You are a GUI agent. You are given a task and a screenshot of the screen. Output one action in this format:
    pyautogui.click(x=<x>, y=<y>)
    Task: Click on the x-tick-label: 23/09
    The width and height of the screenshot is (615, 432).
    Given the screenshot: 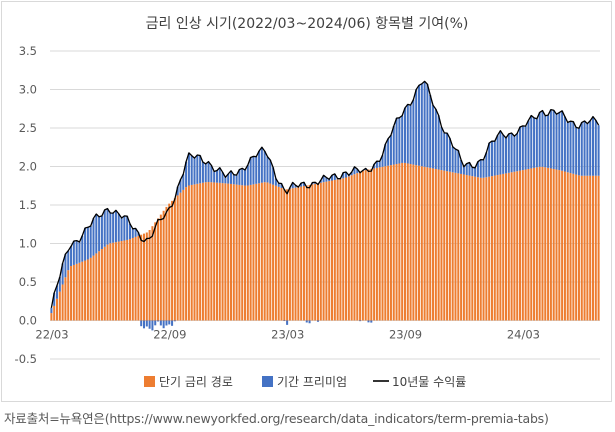 What is the action you would take?
    pyautogui.click(x=405, y=335)
    